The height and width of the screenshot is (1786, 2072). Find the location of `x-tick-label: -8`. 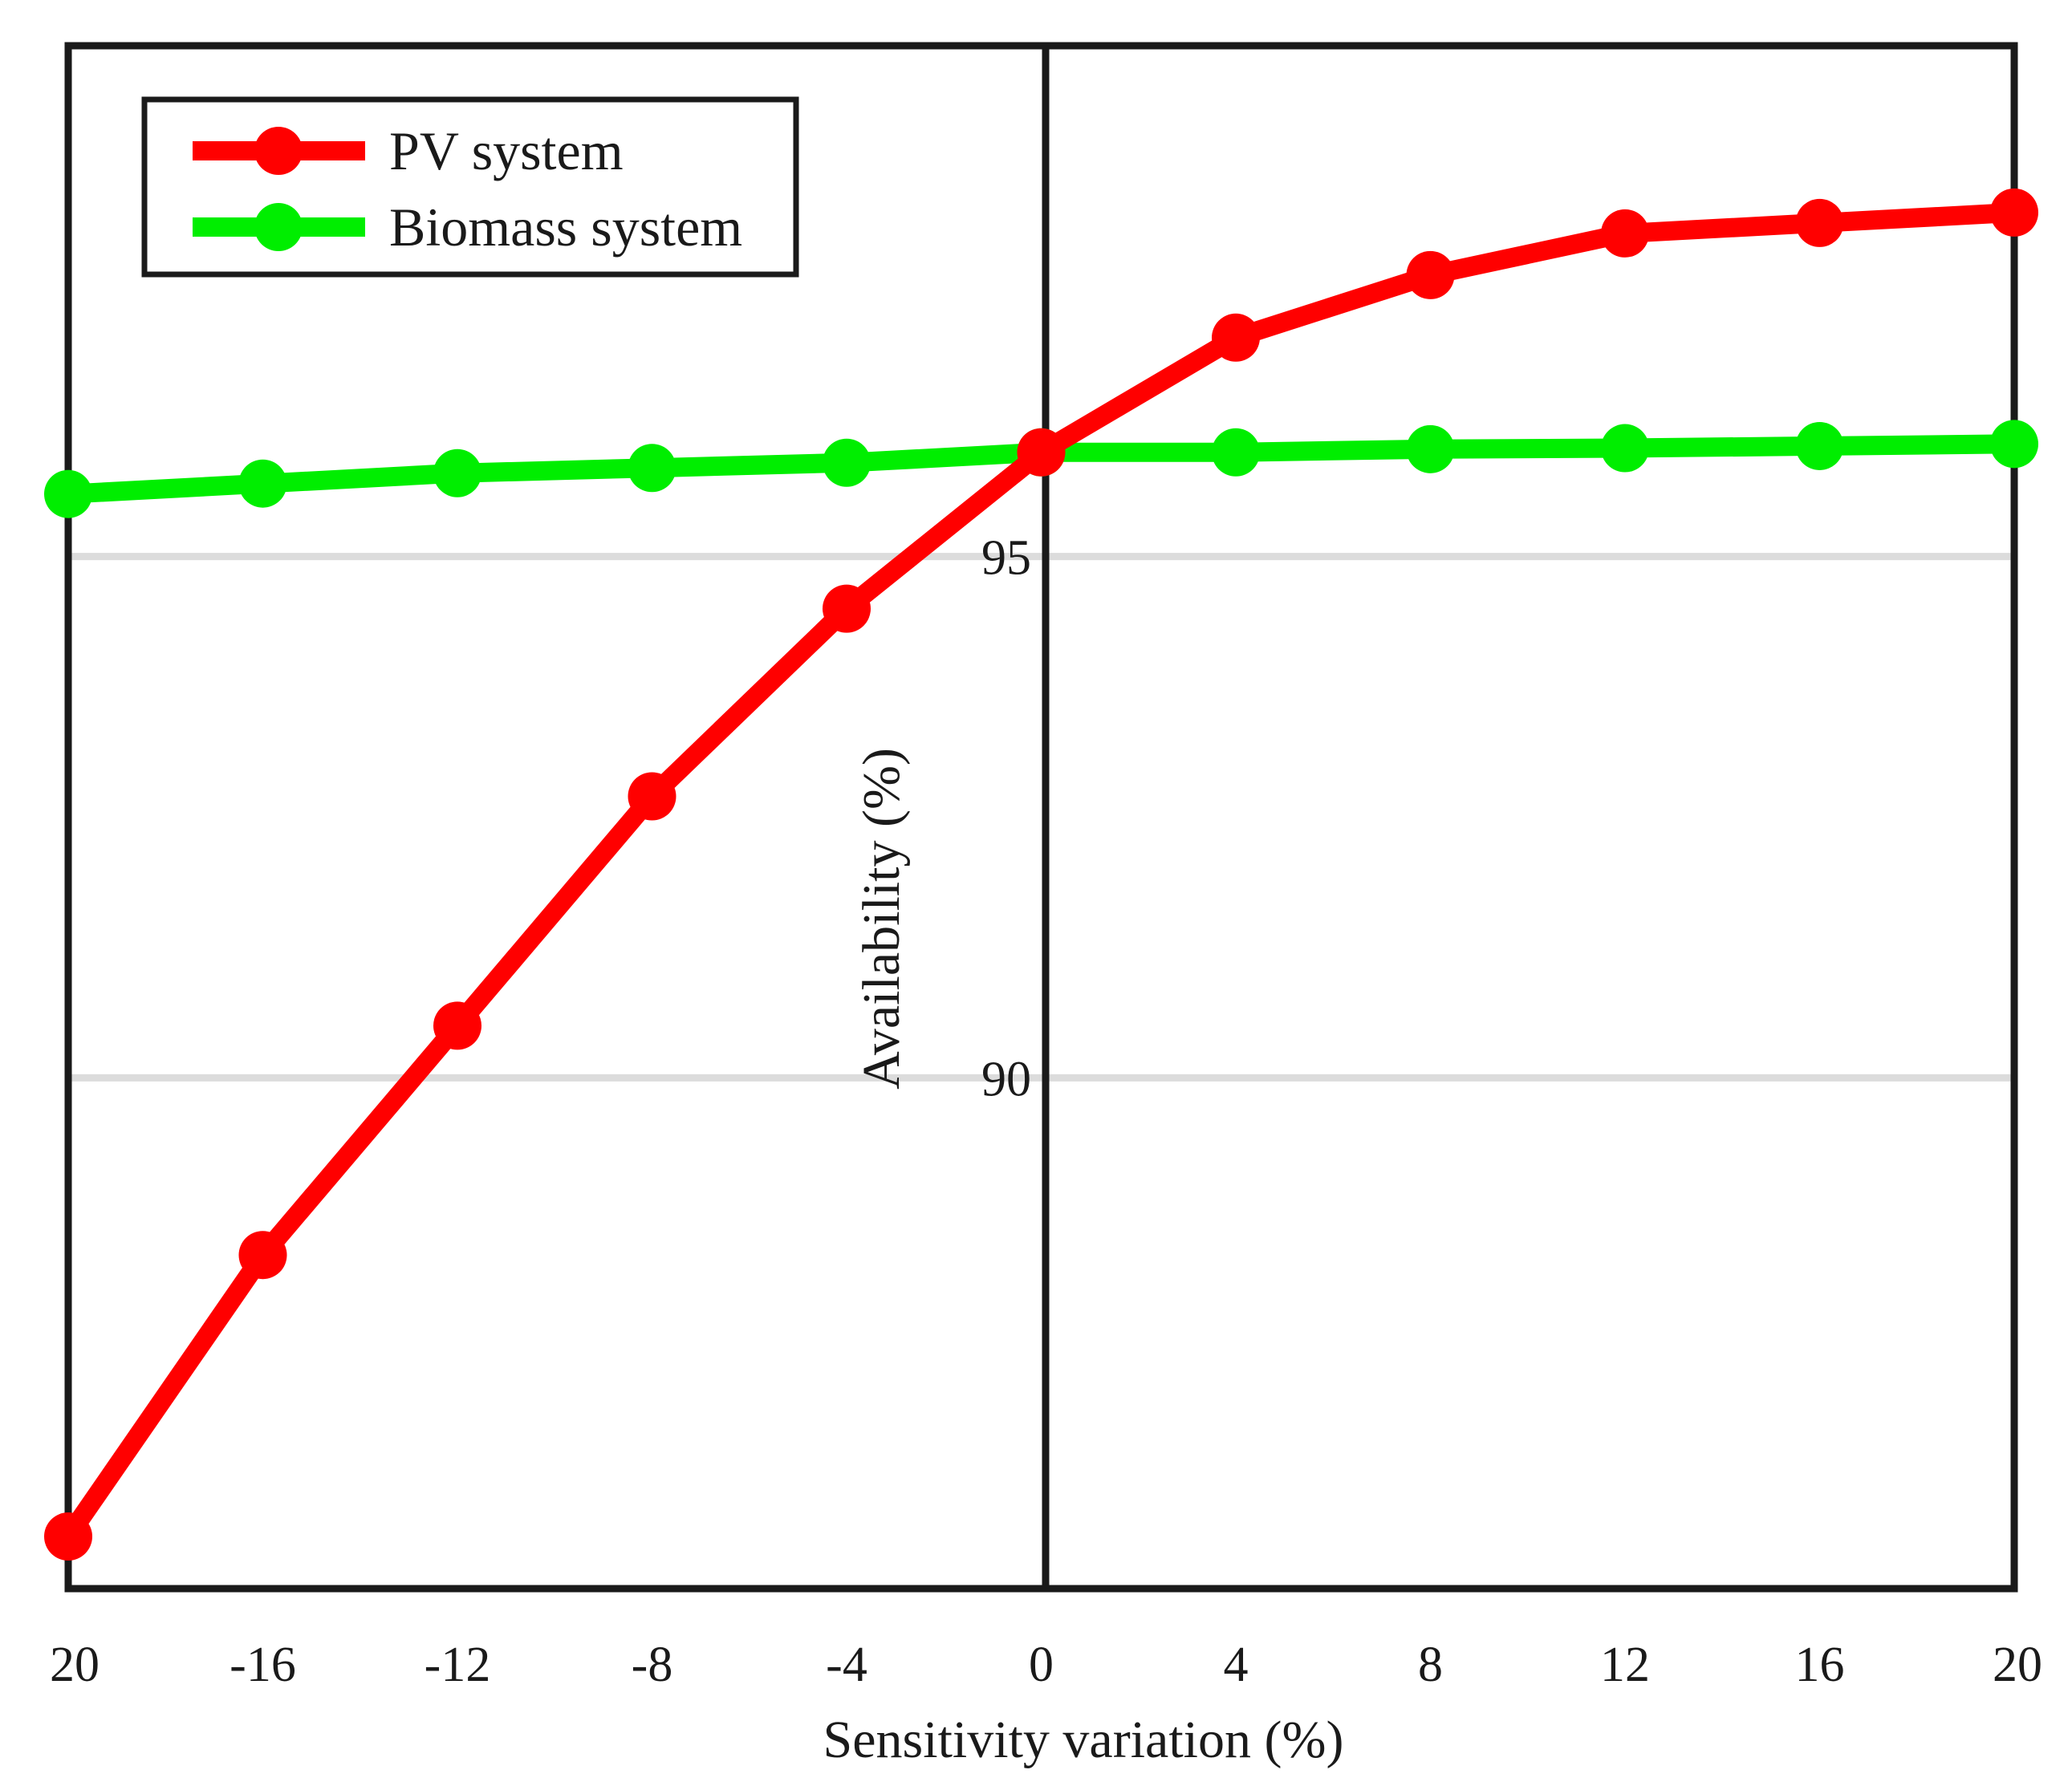

x-tick-label: -8 is located at coordinates (652, 1665).